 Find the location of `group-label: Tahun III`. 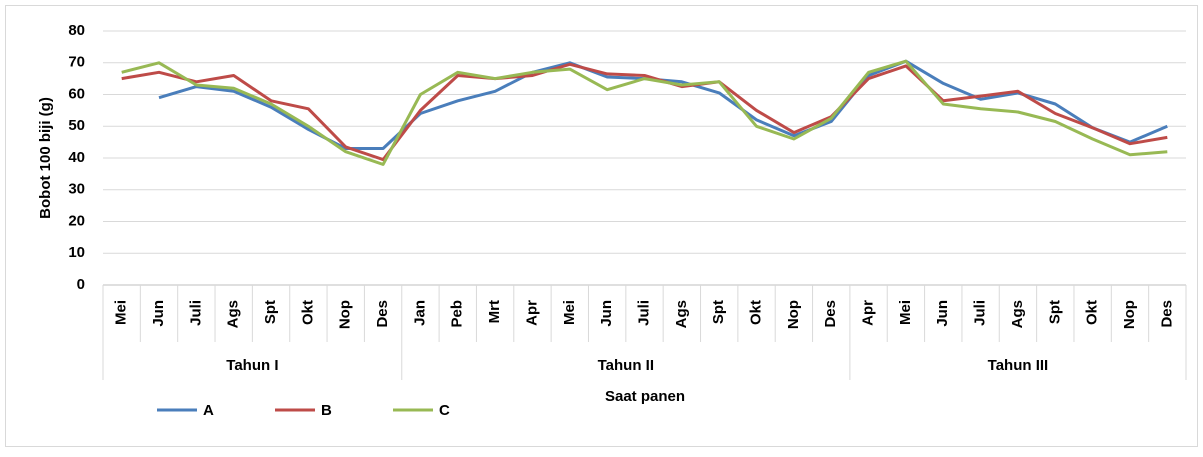

group-label: Tahun III is located at coordinates (1018, 365).